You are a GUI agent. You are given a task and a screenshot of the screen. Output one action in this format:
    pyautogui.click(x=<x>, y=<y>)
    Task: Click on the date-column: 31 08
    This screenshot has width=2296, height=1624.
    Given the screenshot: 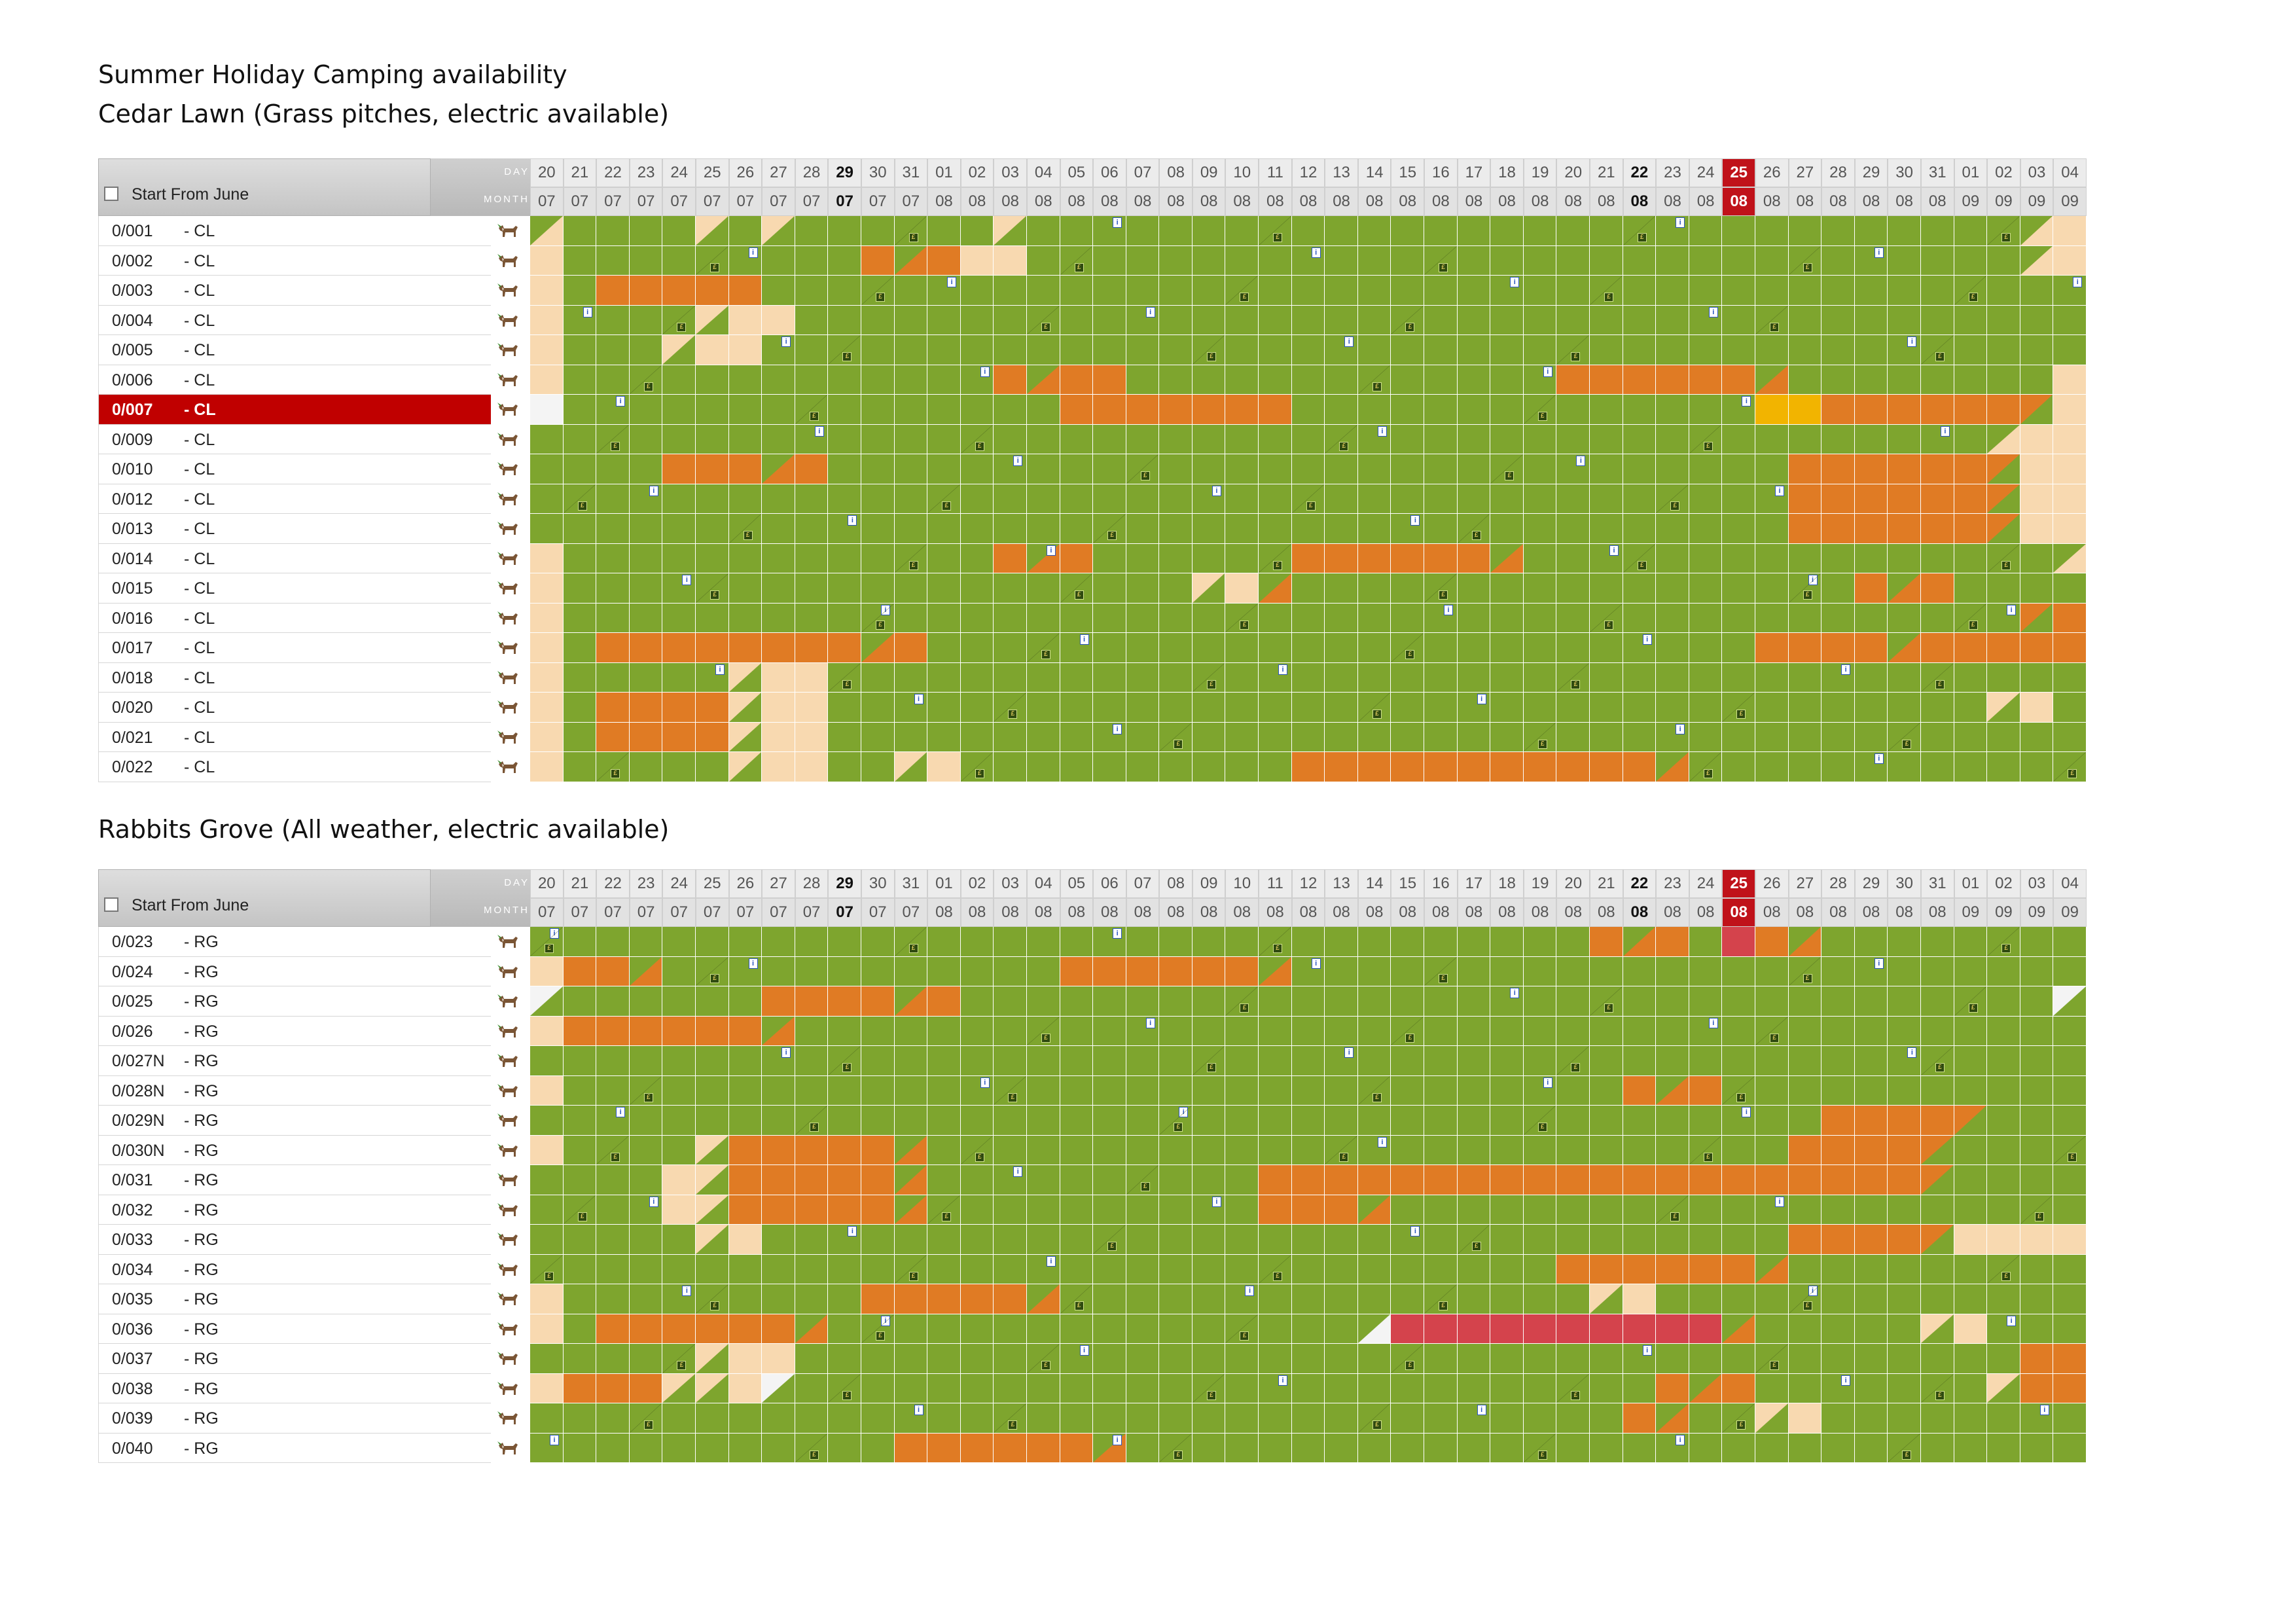 What is the action you would take?
    pyautogui.click(x=1937, y=898)
    